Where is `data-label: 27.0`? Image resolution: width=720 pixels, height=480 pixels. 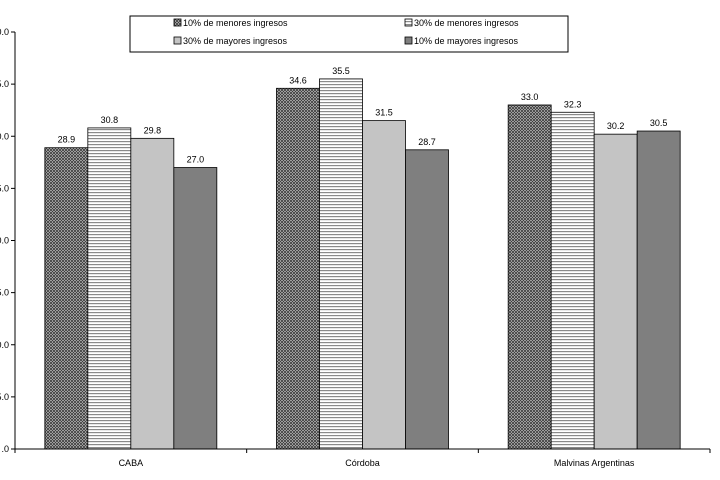 data-label: 27.0 is located at coordinates (196, 160).